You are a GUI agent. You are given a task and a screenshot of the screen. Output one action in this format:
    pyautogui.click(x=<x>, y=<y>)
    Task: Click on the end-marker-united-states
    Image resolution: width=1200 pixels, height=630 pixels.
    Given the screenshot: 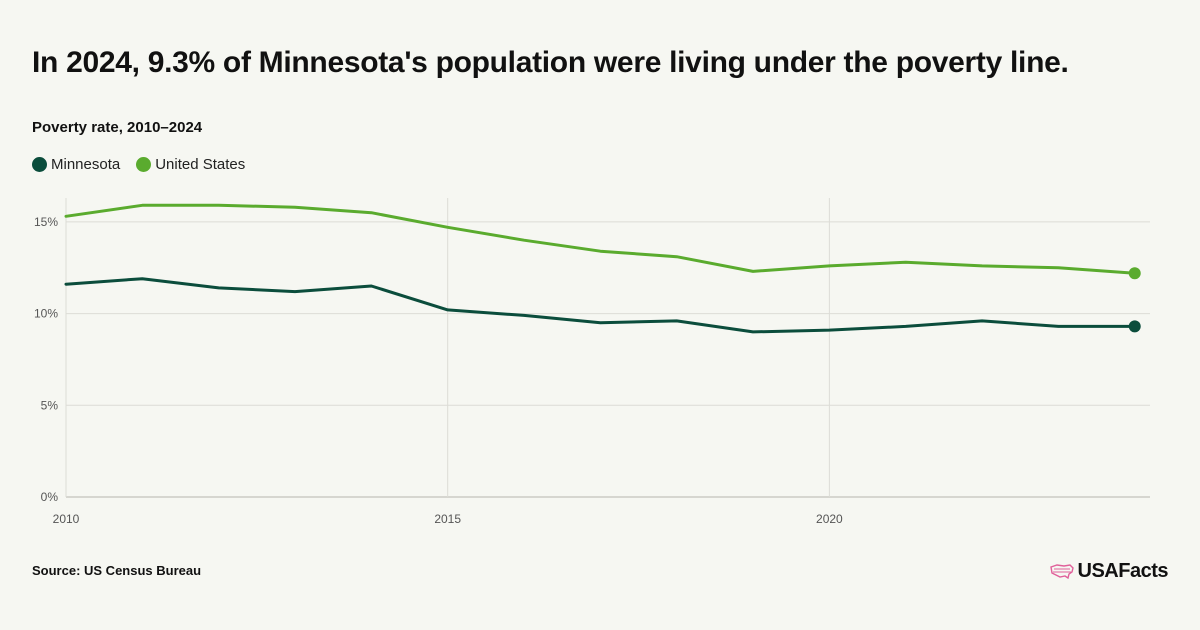 What is the action you would take?
    pyautogui.click(x=1134, y=273)
    